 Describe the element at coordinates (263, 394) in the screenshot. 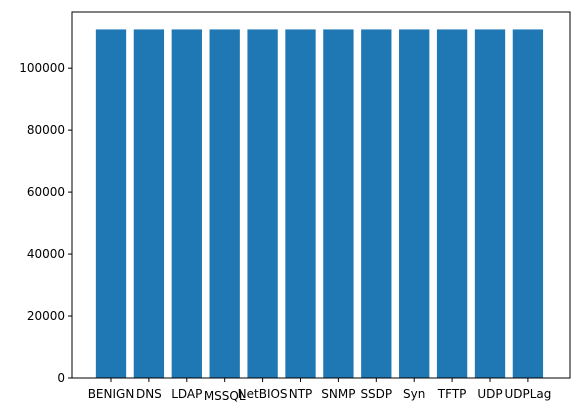

I see `x-tick-label: NetBIOS` at that location.